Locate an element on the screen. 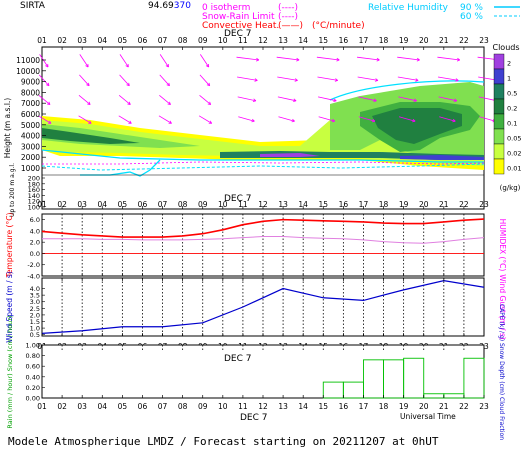 The image size is (528, 450). cloud-ytick-label: 1000 is located at coordinates (30, 168).